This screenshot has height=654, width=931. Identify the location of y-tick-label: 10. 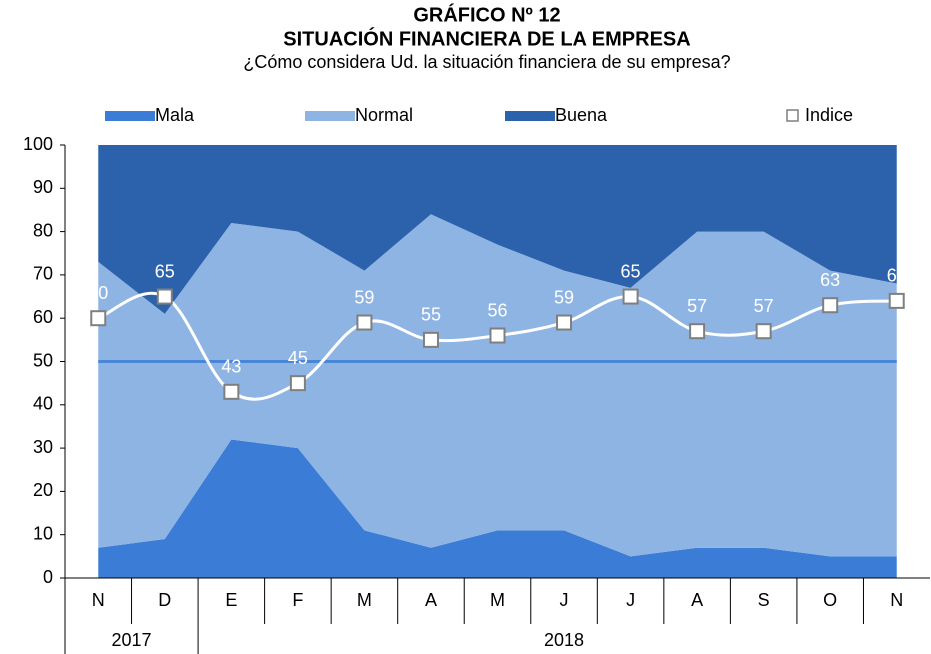
(43, 533).